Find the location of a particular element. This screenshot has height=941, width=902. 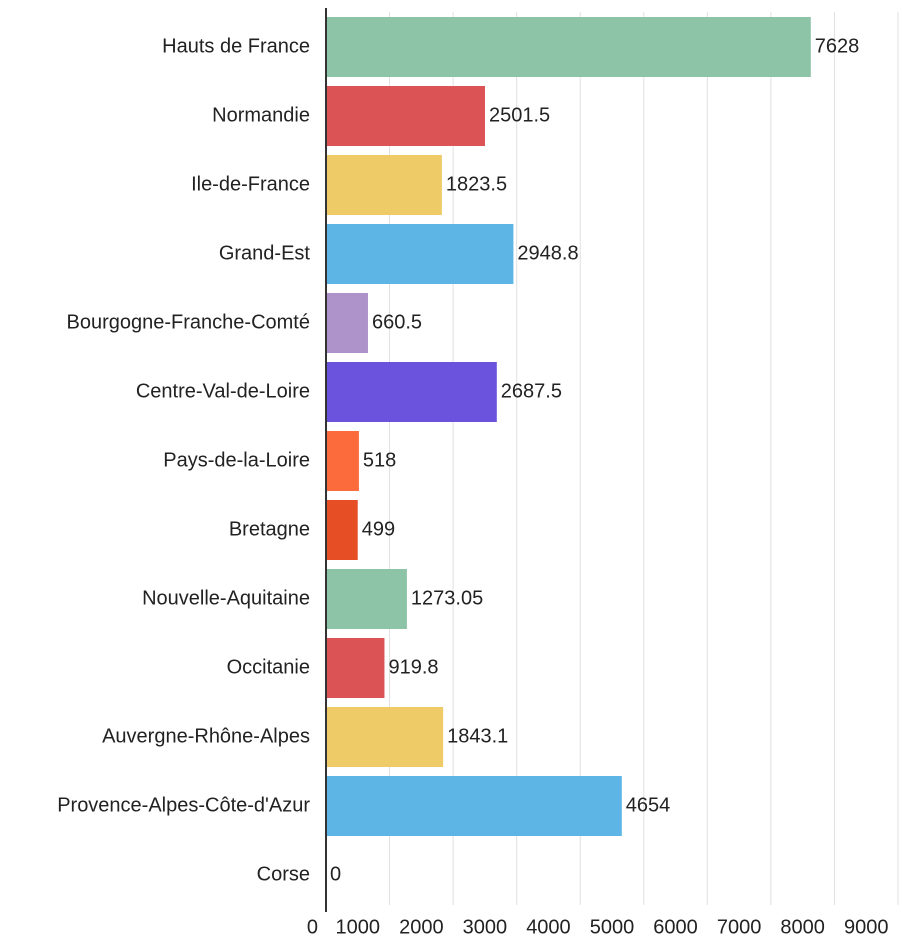

x-tick-label: 5000 is located at coordinates (612, 927).